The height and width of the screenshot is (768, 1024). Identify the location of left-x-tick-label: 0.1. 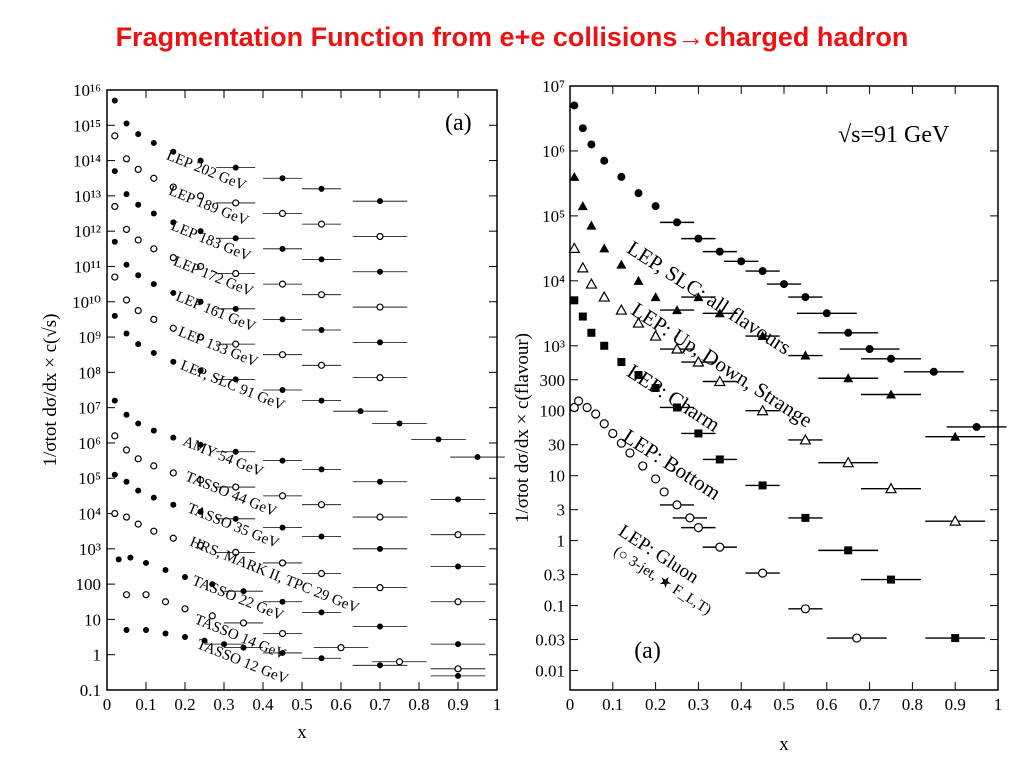
(145, 704).